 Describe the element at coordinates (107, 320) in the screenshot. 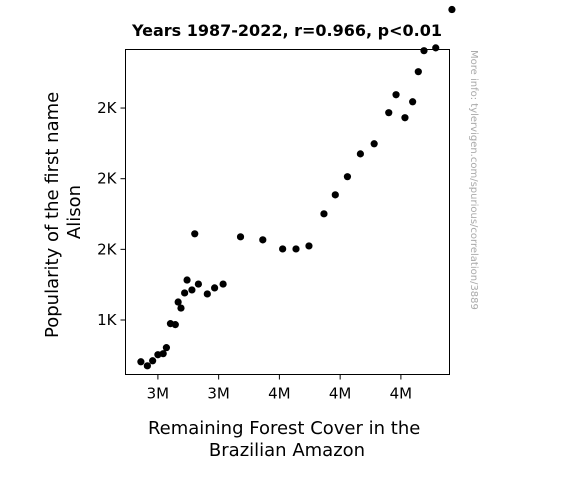

I see `y-tick-label: 1K` at that location.